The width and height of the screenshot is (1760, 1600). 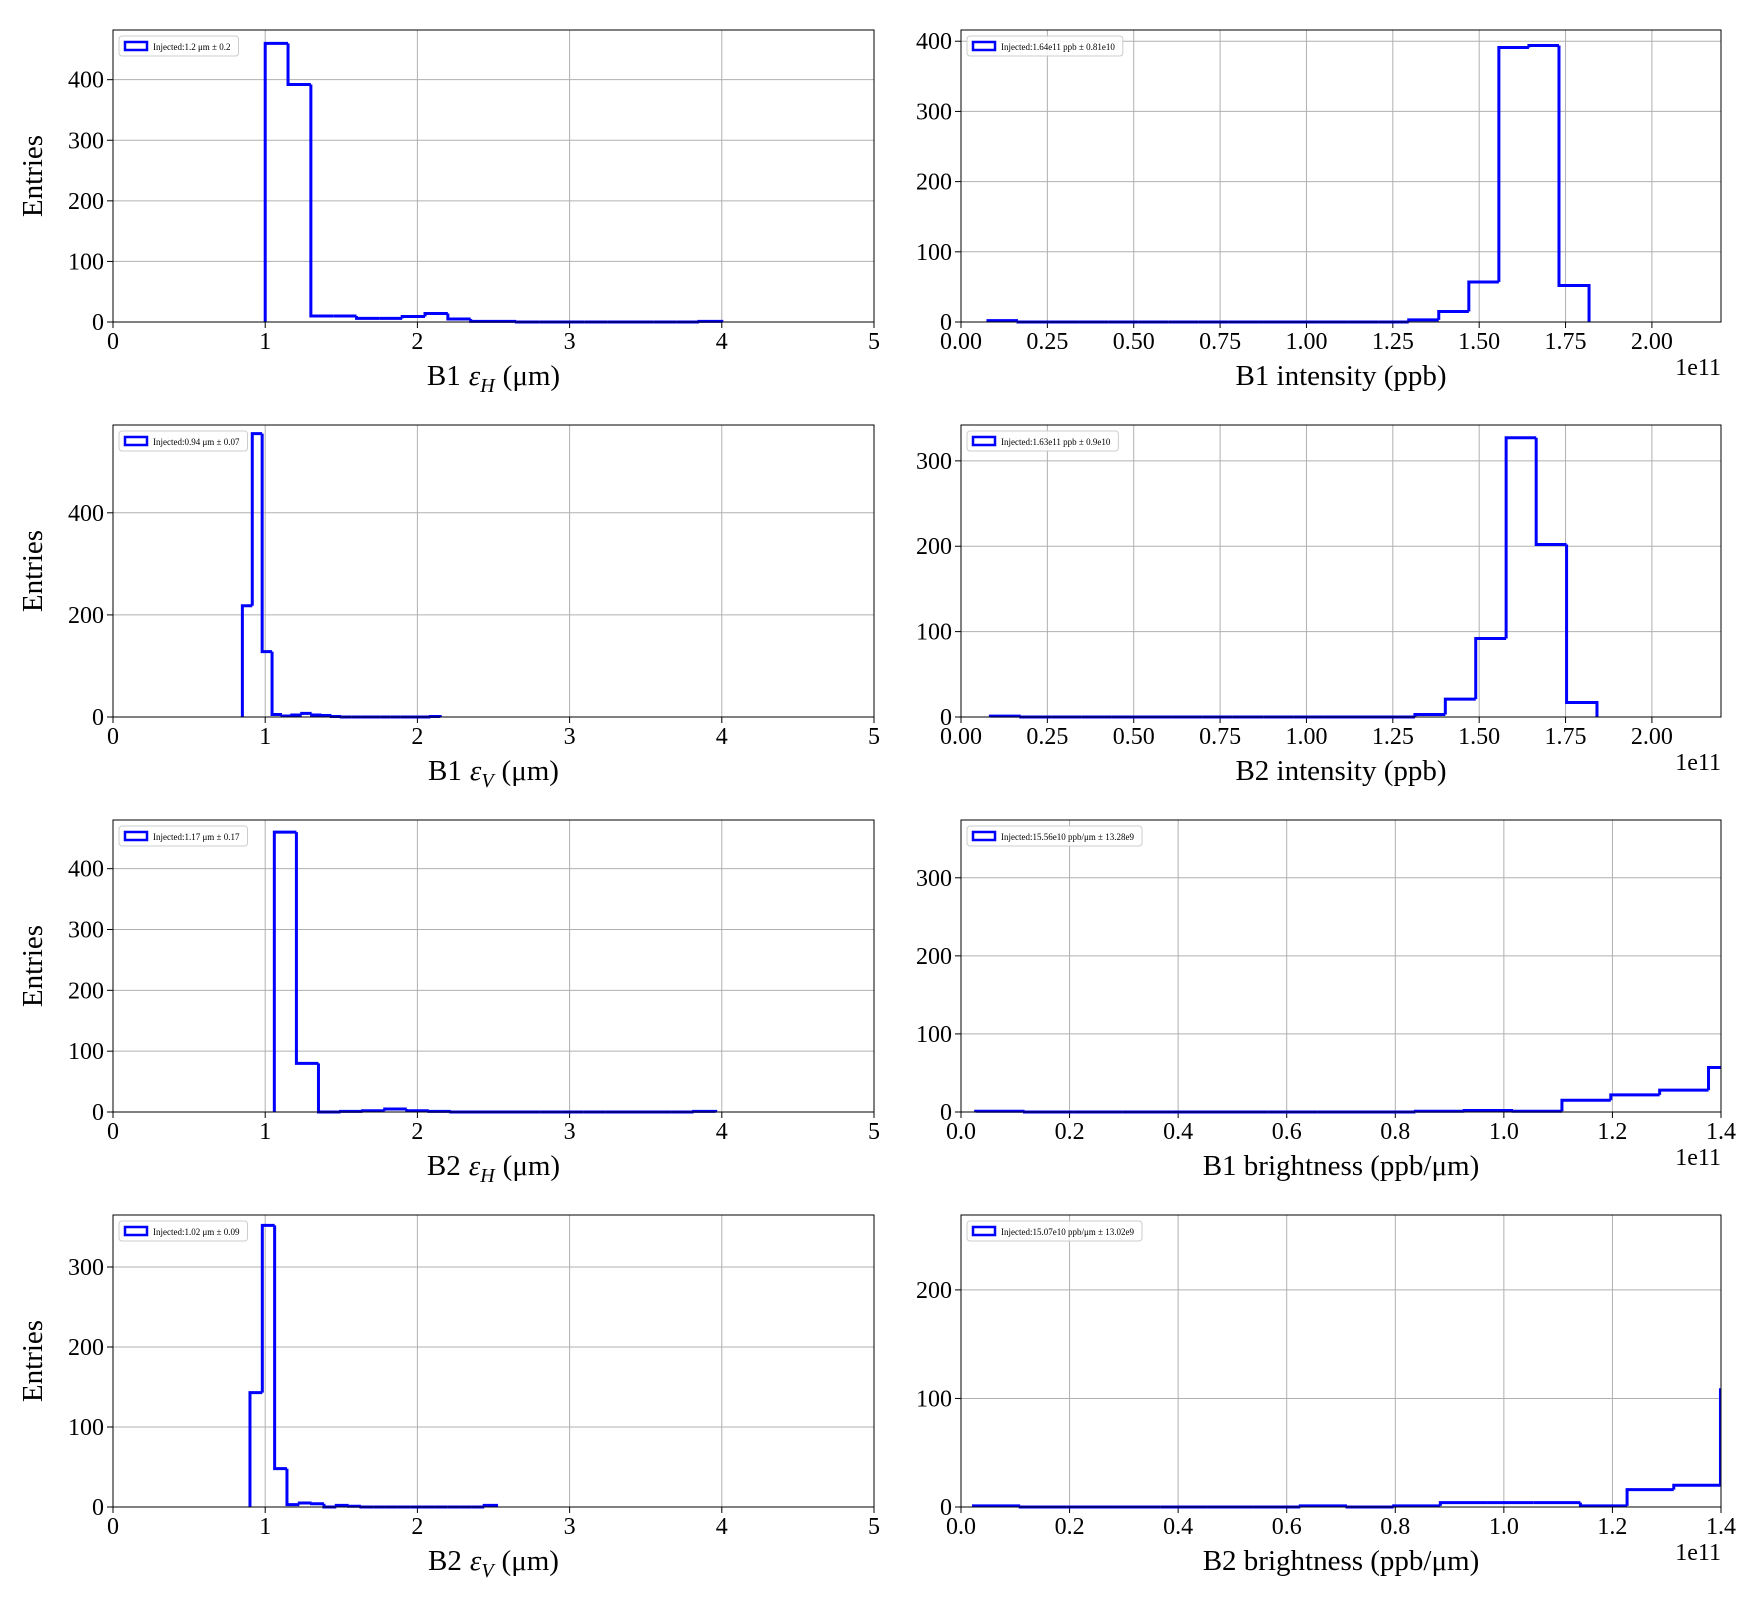 What do you see at coordinates (1047, 342) in the screenshot?
I see `x-tick-label: 0.25` at bounding box center [1047, 342].